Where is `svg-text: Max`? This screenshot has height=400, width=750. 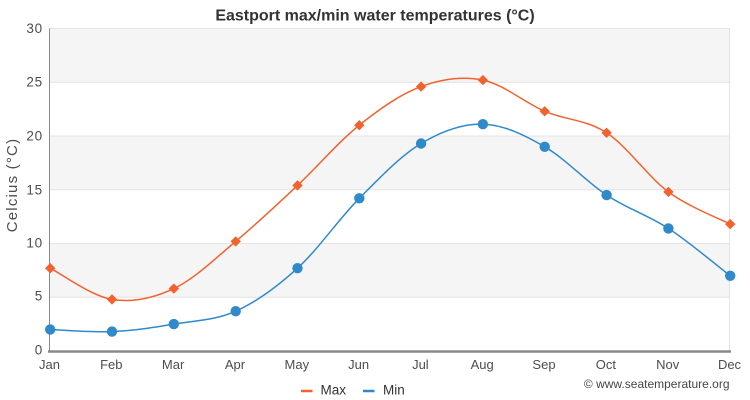
svg-text: Max is located at coordinates (334, 389).